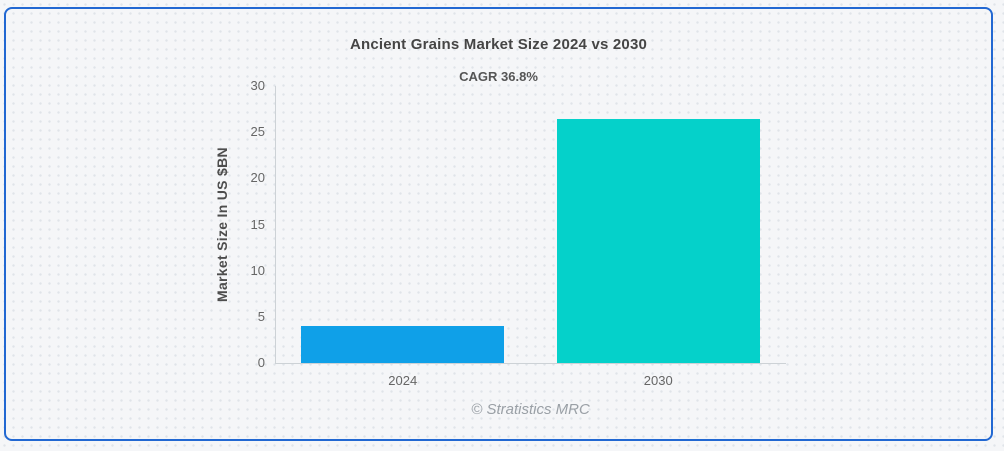 This screenshot has width=1004, height=451. What do you see at coordinates (658, 241) in the screenshot?
I see `bar-2030` at bounding box center [658, 241].